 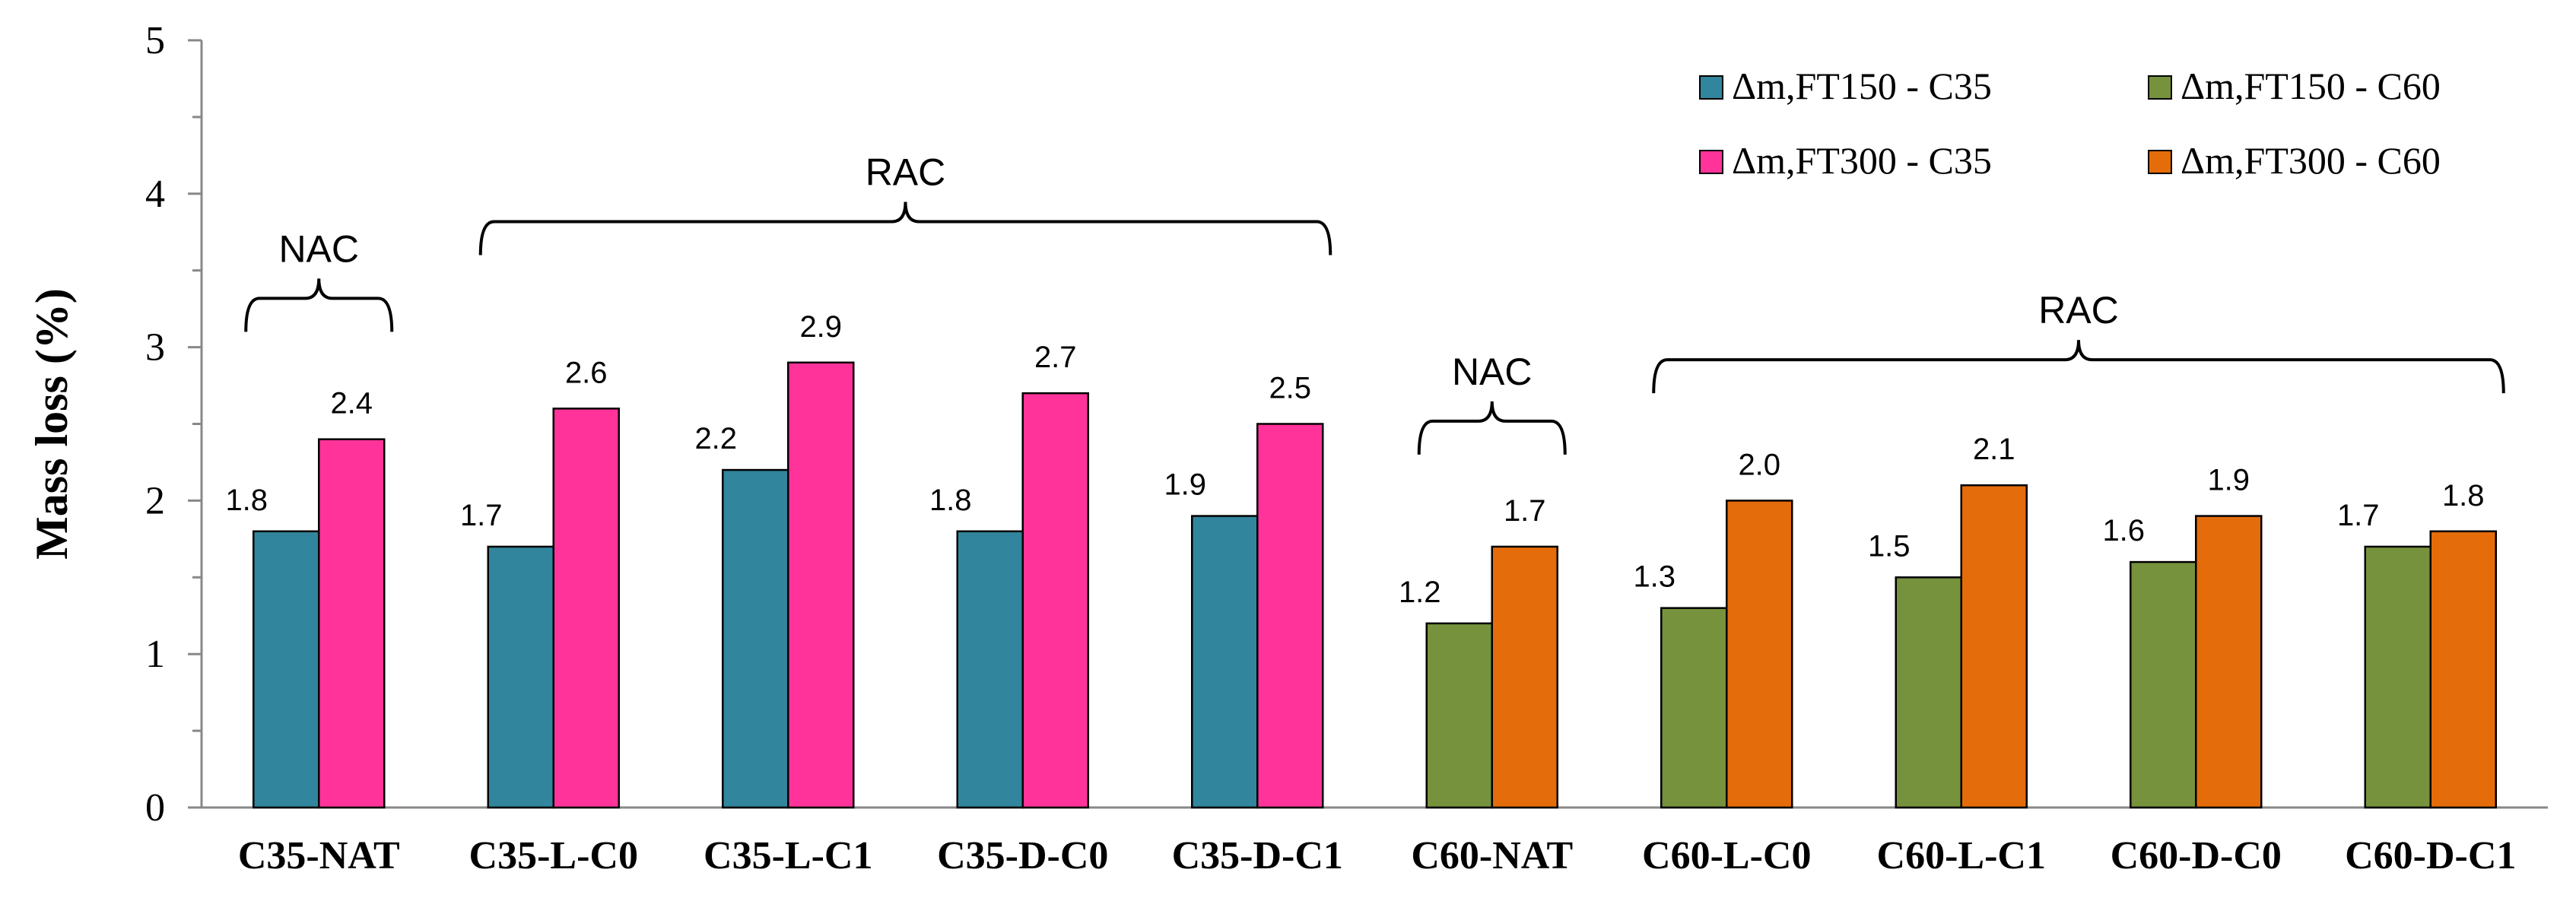 What do you see at coordinates (1862, 86) in the screenshot?
I see `legend-label: Δm,FT150 - C35` at bounding box center [1862, 86].